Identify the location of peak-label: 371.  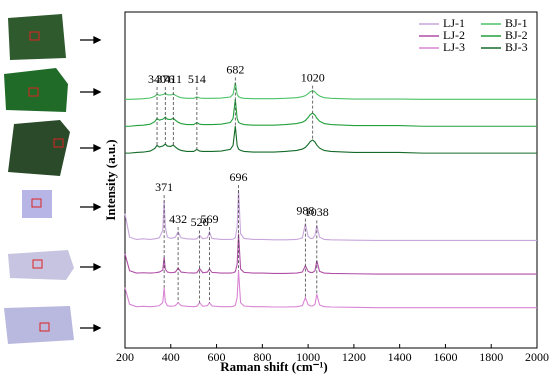
(164, 187).